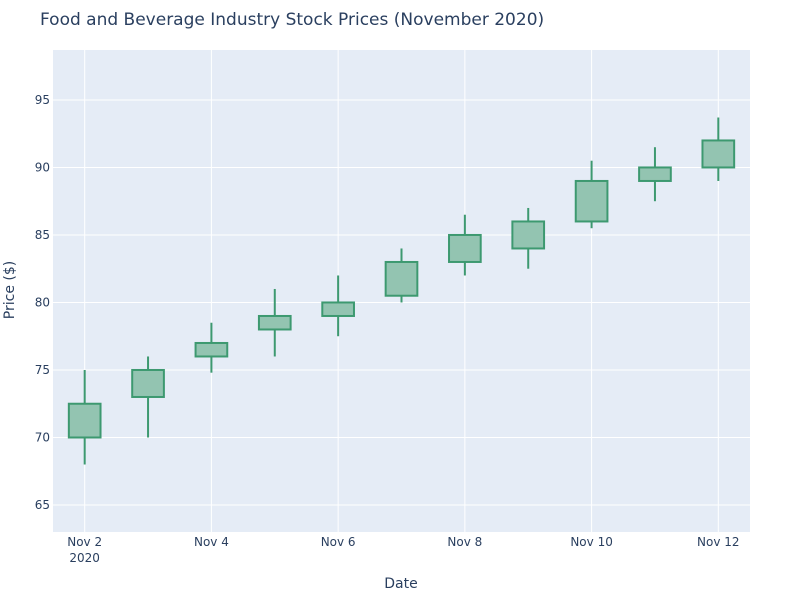 The height and width of the screenshot is (600, 800). I want to click on x-tick-label: Nov 12, so click(718, 542).